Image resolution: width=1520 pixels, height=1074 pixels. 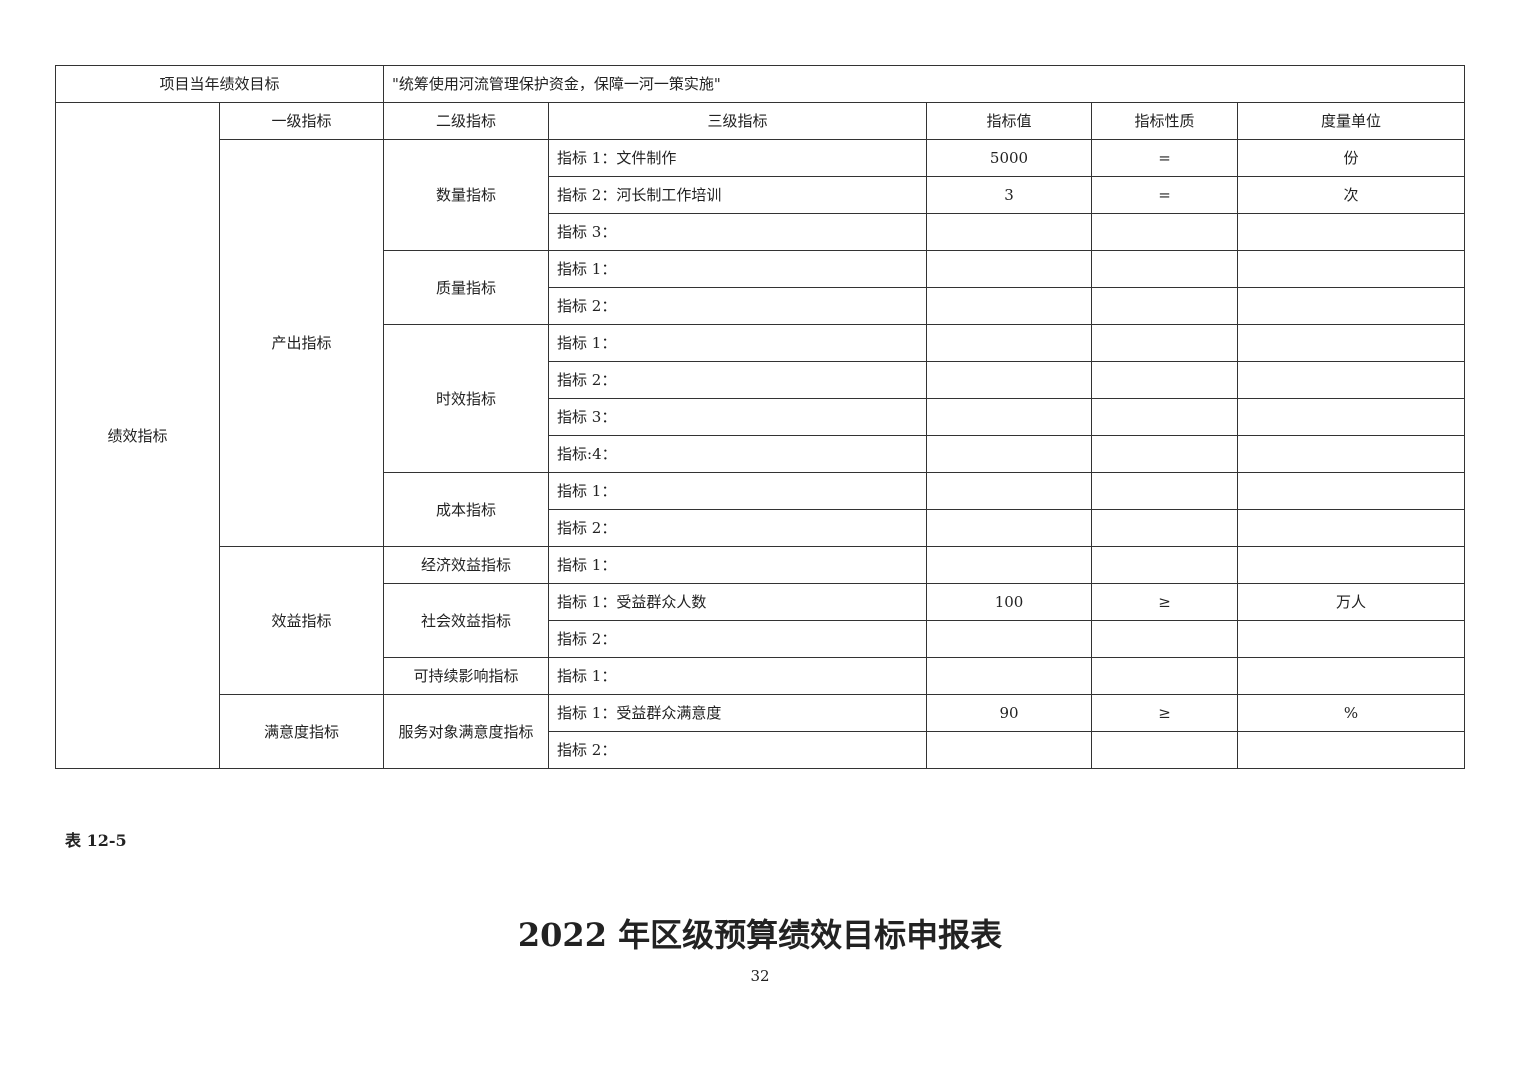 I want to click on column-header: 度量单位, so click(x=1351, y=121).